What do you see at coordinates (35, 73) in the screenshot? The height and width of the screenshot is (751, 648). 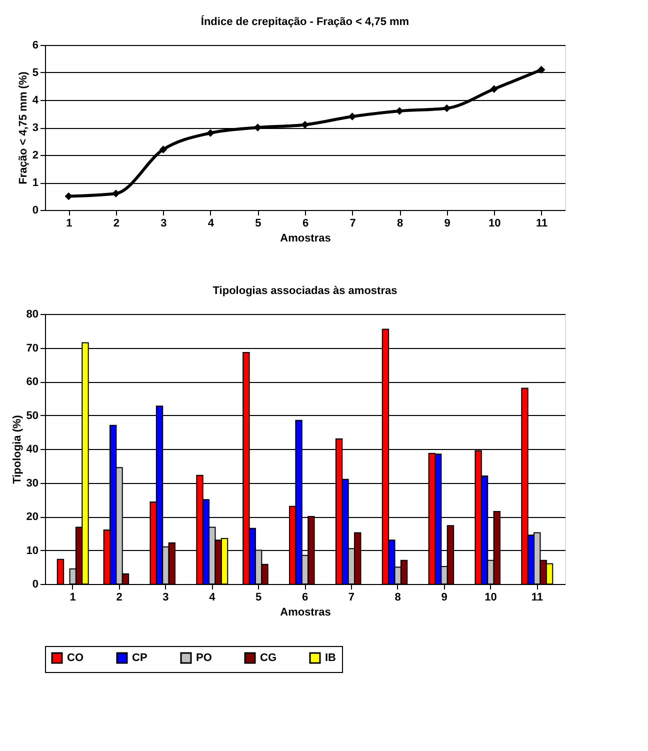 I see `y-tick-label: 5` at bounding box center [35, 73].